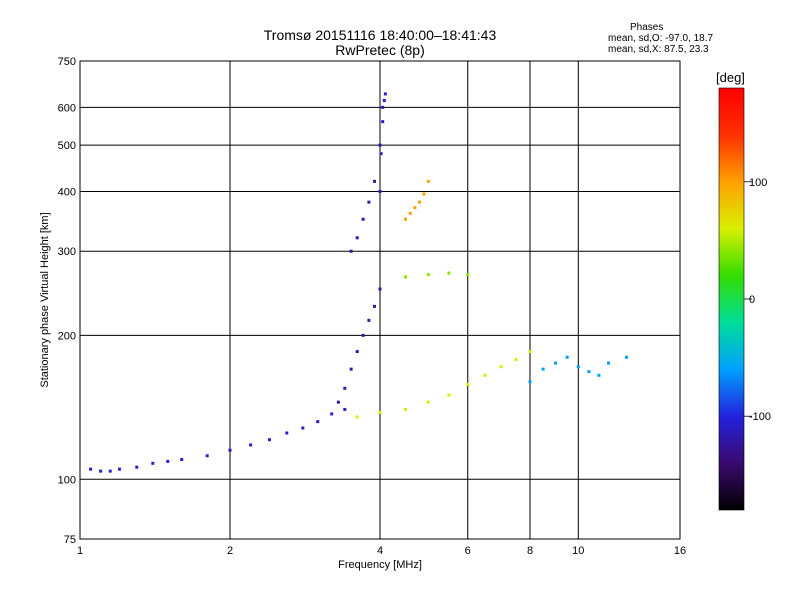 The height and width of the screenshot is (600, 800). Describe the element at coordinates (752, 300) in the screenshot. I see `colorbar-tick-label: 0` at that location.